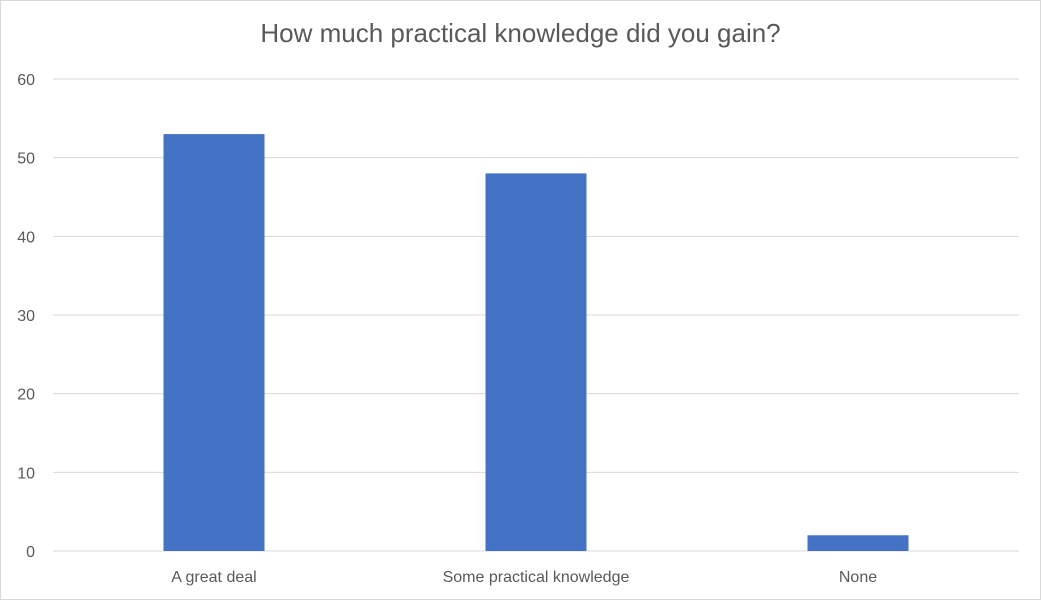 Image resolution: width=1041 pixels, height=600 pixels. What do you see at coordinates (26, 159) in the screenshot?
I see `y-tick-label: 50` at bounding box center [26, 159].